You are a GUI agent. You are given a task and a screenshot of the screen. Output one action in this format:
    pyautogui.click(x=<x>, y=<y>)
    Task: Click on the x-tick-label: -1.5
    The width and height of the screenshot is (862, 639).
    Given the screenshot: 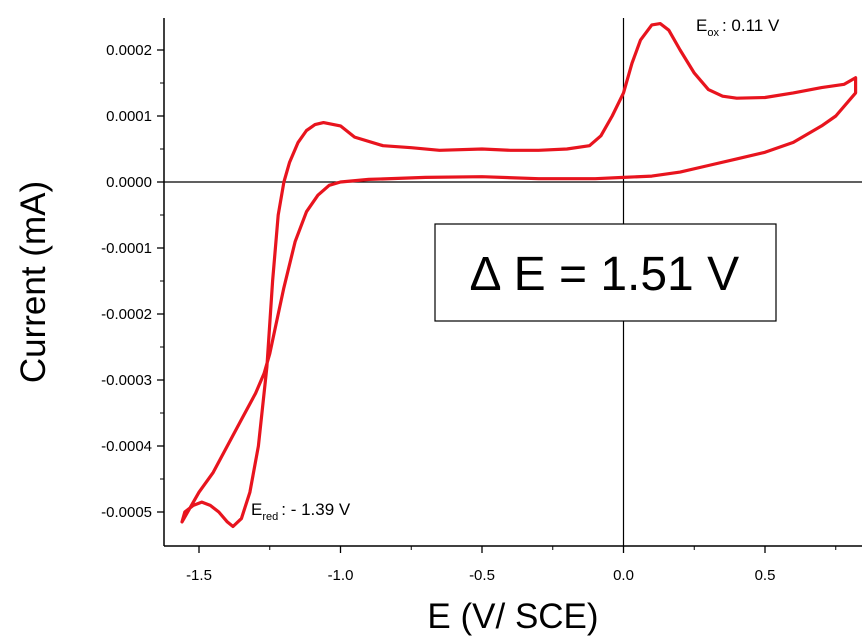 What is the action you would take?
    pyautogui.click(x=199, y=575)
    